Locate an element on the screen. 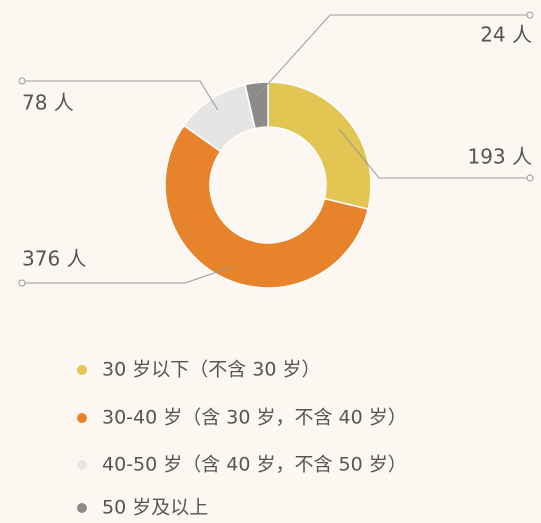 The height and width of the screenshot is (523, 541). legend-label: 40-50 岁（含 40 岁，不含 50 岁） is located at coordinates (254, 465).